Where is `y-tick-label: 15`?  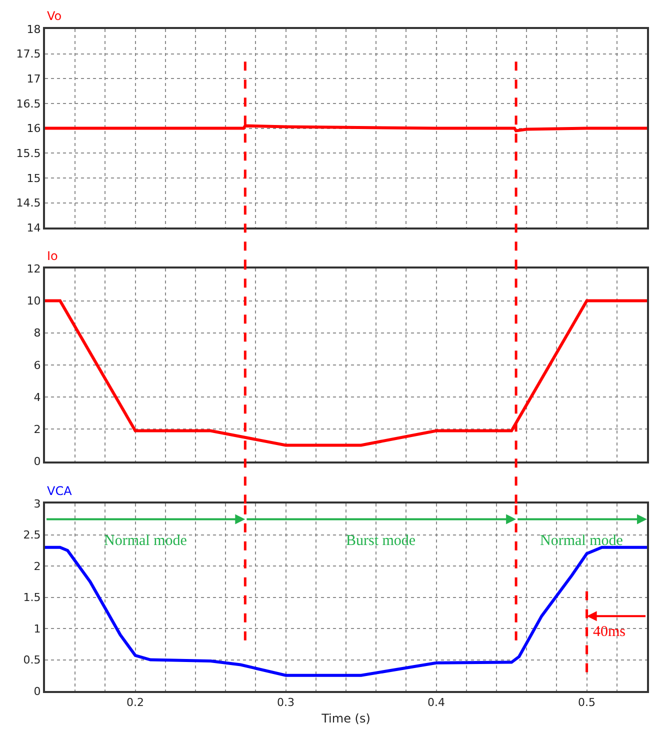 y-tick-label: 15 is located at coordinates (33, 178).